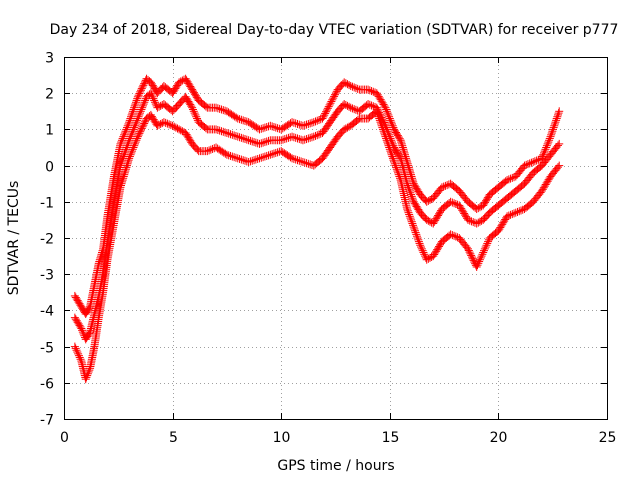 Image resolution: width=640 pixels, height=480 pixels. Describe the element at coordinates (47, 204) in the screenshot. I see `y-tick-label: -1` at that location.